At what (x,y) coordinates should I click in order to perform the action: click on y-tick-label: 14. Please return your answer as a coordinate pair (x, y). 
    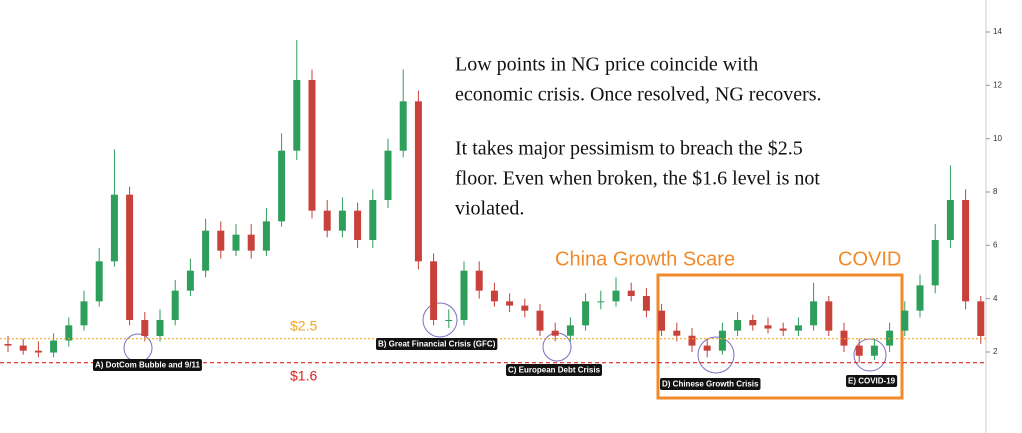
    Looking at the image, I should click on (997, 31).